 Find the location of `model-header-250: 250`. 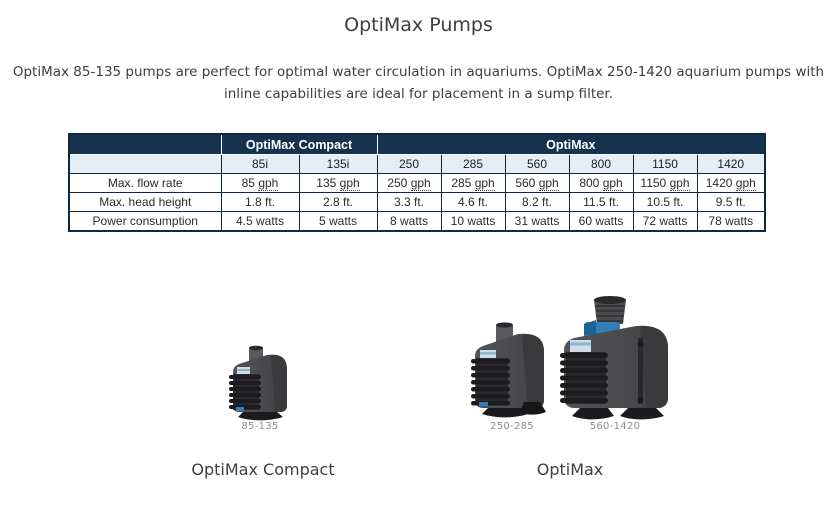

model-header-250: 250 is located at coordinates (409, 164).